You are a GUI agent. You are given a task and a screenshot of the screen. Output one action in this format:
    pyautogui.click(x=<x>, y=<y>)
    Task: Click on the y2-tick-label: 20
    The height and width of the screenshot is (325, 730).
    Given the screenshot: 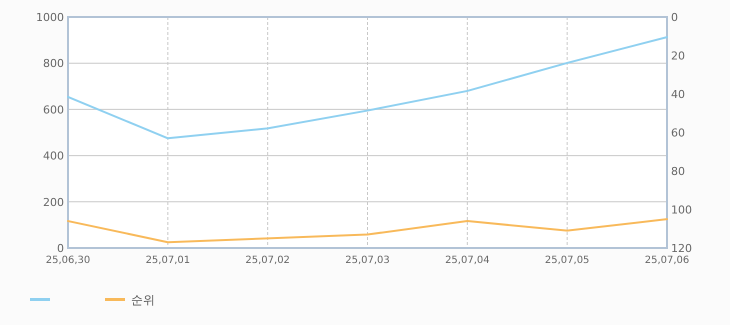 What is the action you would take?
    pyautogui.click(x=678, y=56)
    